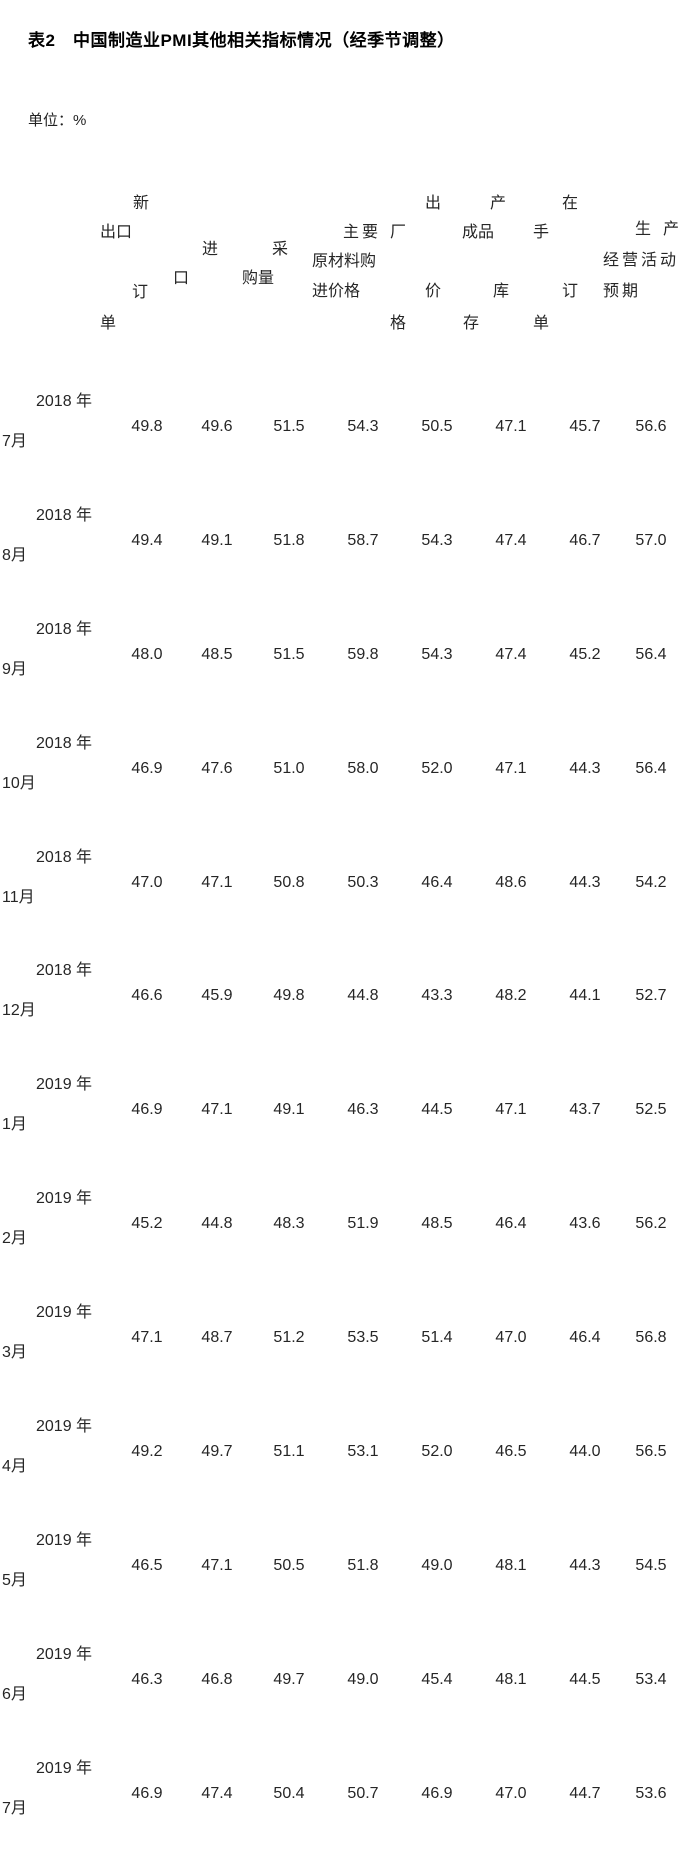 This screenshot has height=1873, width=682. Describe the element at coordinates (585, 1452) in the screenshot. I see `cell-value: 44.0` at that location.